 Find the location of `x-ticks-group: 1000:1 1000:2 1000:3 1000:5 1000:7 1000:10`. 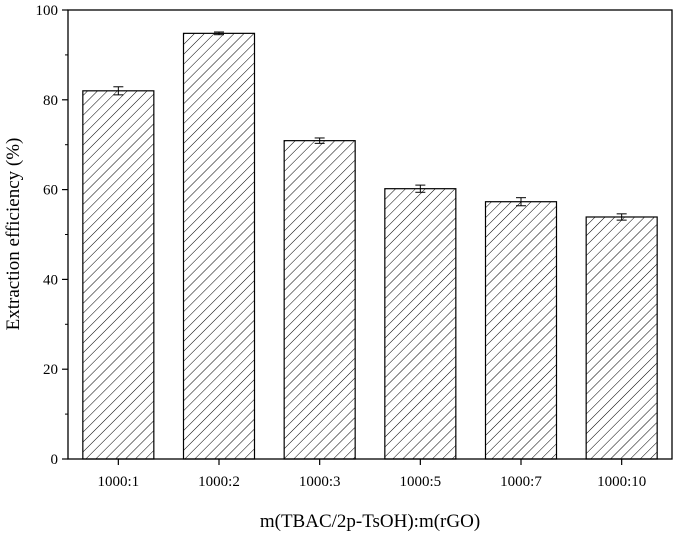

x-ticks-group: 1000:1 1000:2 1000:3 1000:5 1000:7 1000:10 is located at coordinates (371, 474).